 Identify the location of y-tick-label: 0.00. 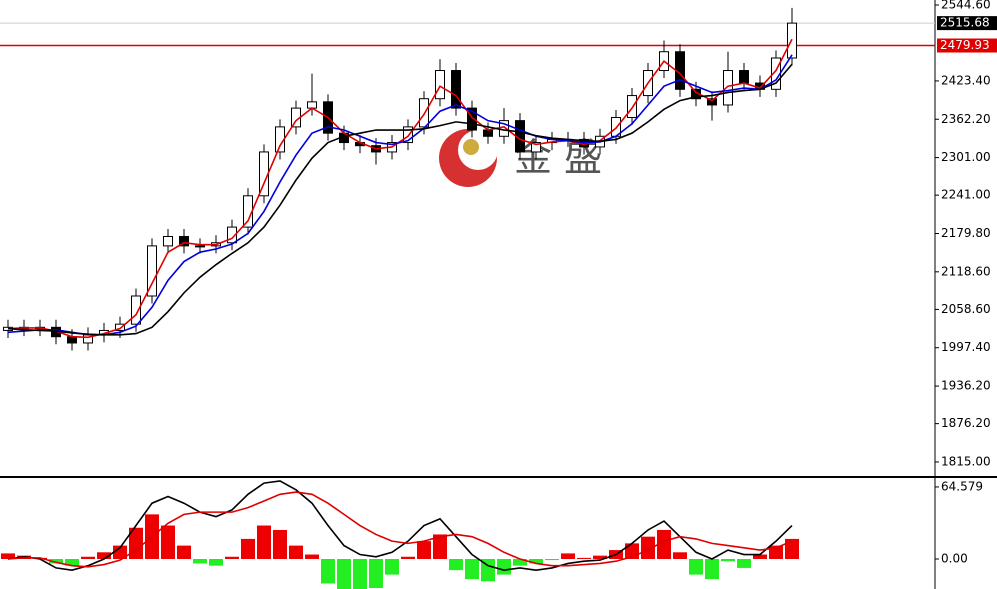
(954, 558).